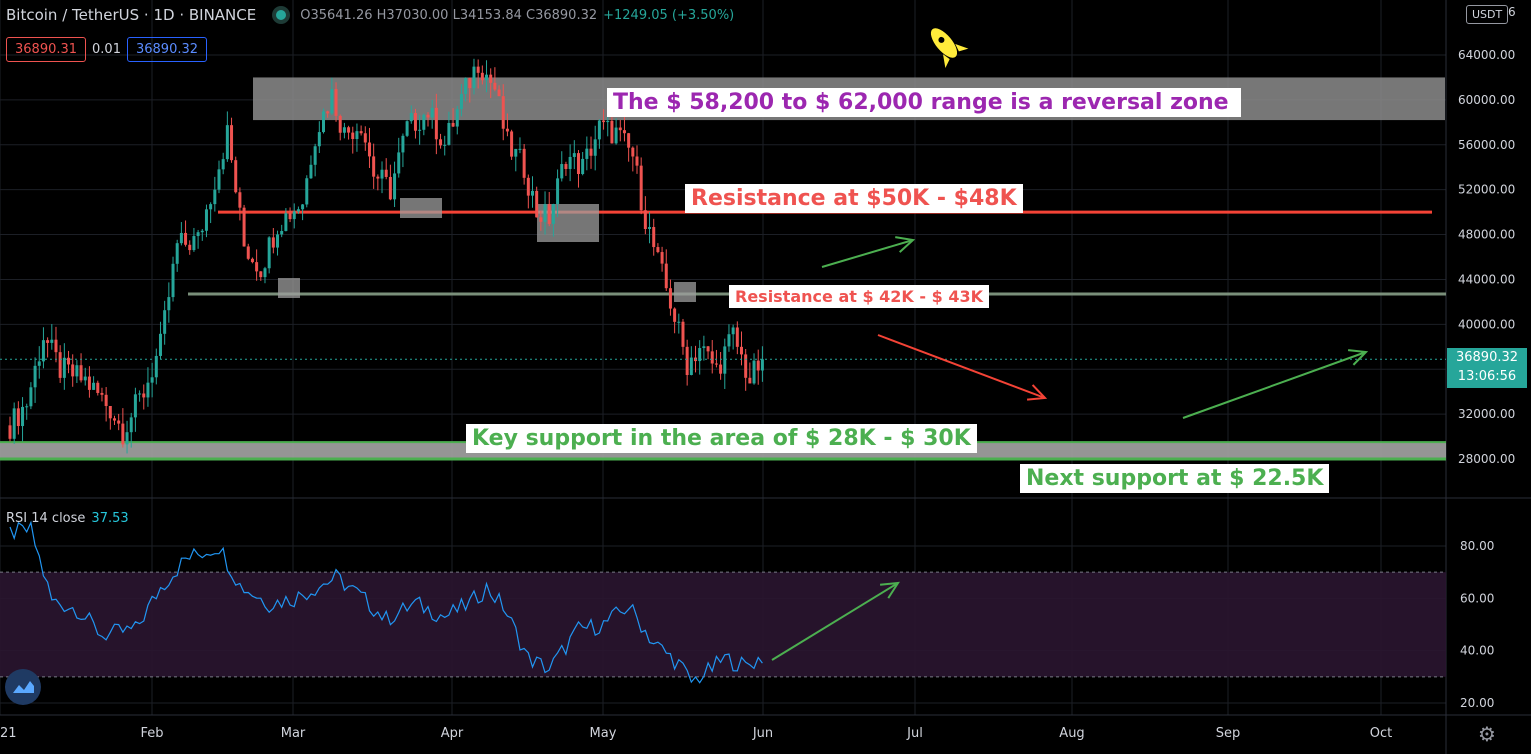 The image size is (1531, 754). Describe the element at coordinates (1486, 324) in the screenshot. I see `price-tick-label: 40000.00` at that location.